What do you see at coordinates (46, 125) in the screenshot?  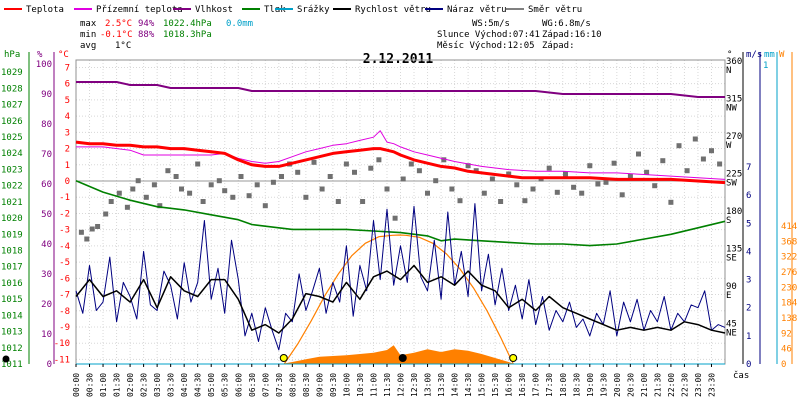 I see `tick-pct: 80` at bounding box center [46, 125].